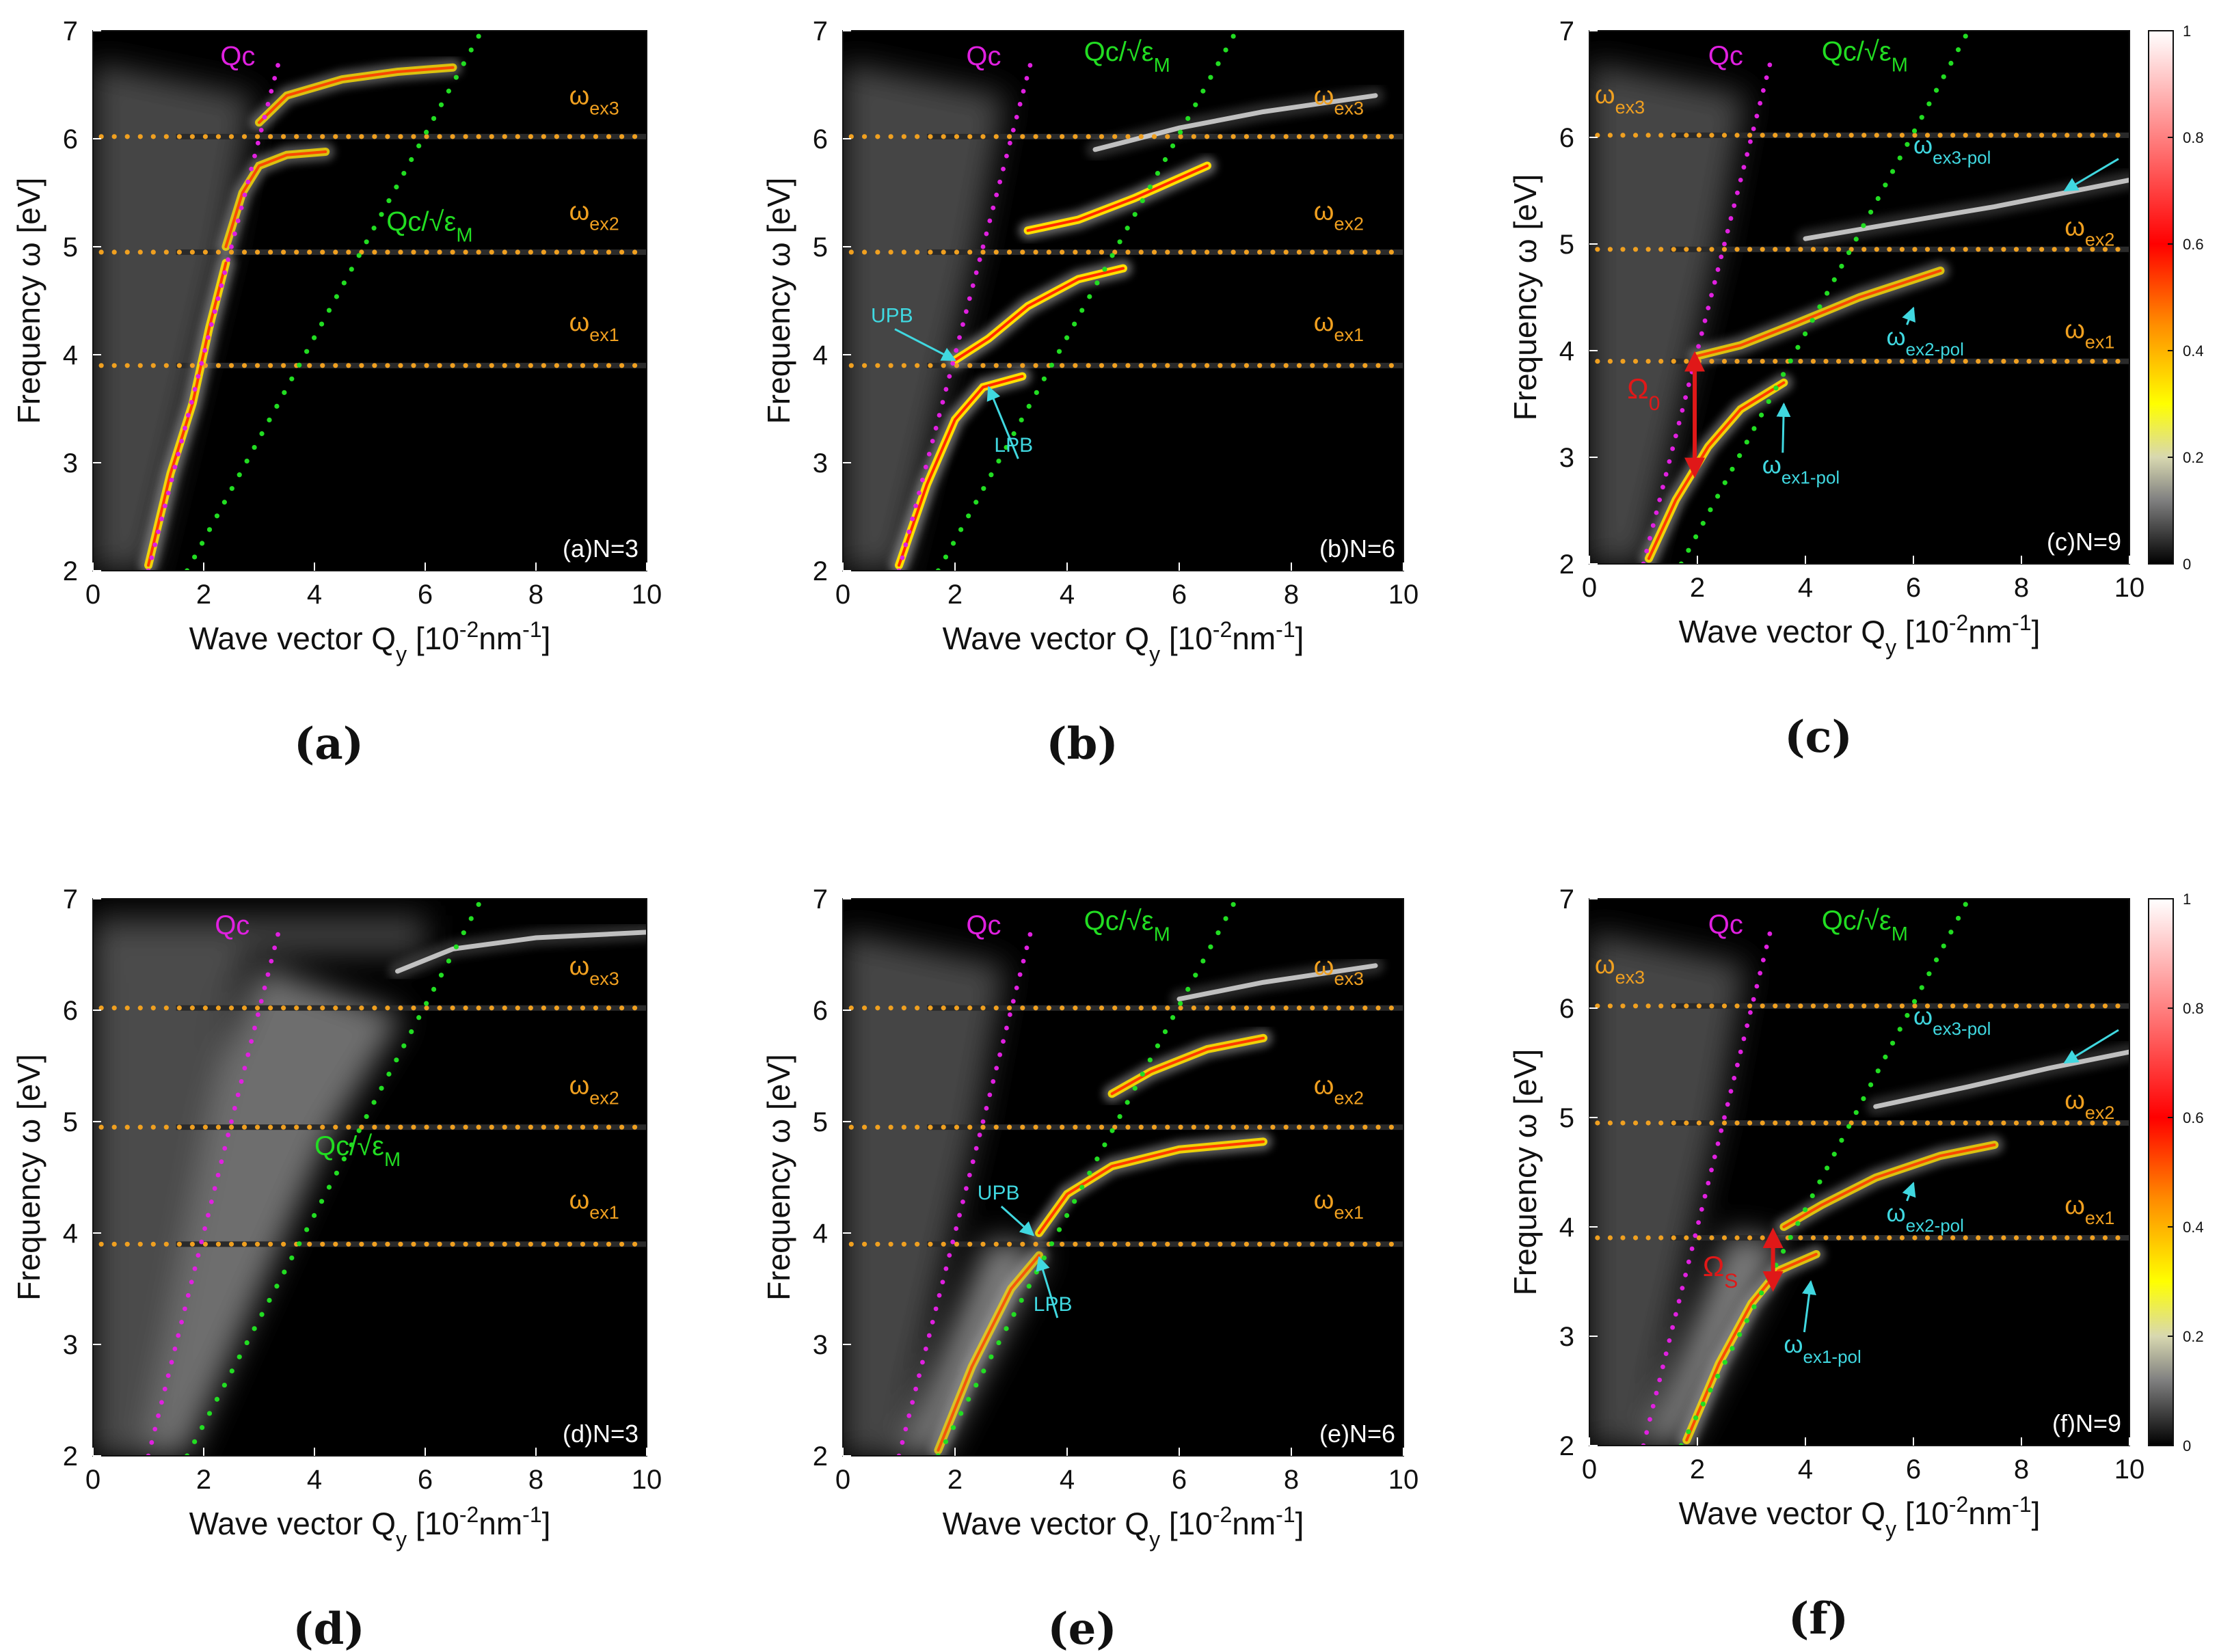 Image resolution: width=2219 pixels, height=1652 pixels. I want to click on colorbar-tick-label: 0.8, so click(2193, 137).